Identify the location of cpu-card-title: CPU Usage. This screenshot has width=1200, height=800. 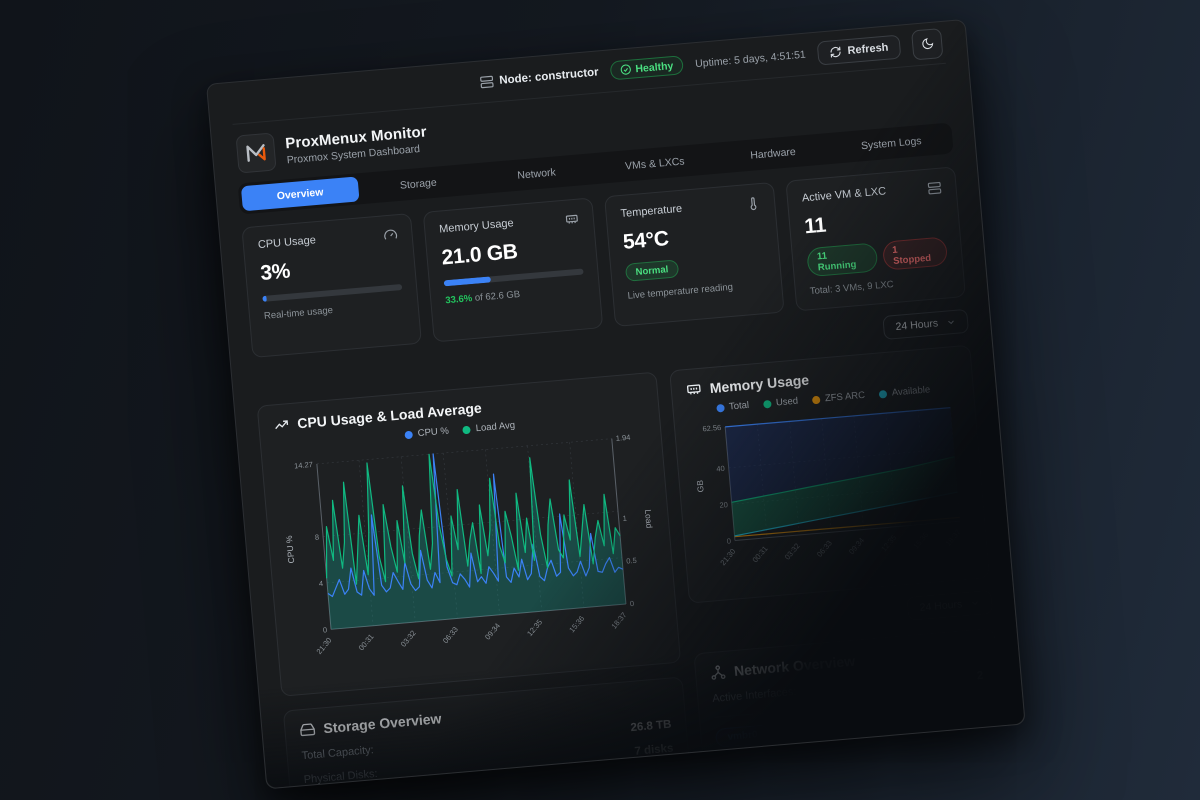
(287, 243).